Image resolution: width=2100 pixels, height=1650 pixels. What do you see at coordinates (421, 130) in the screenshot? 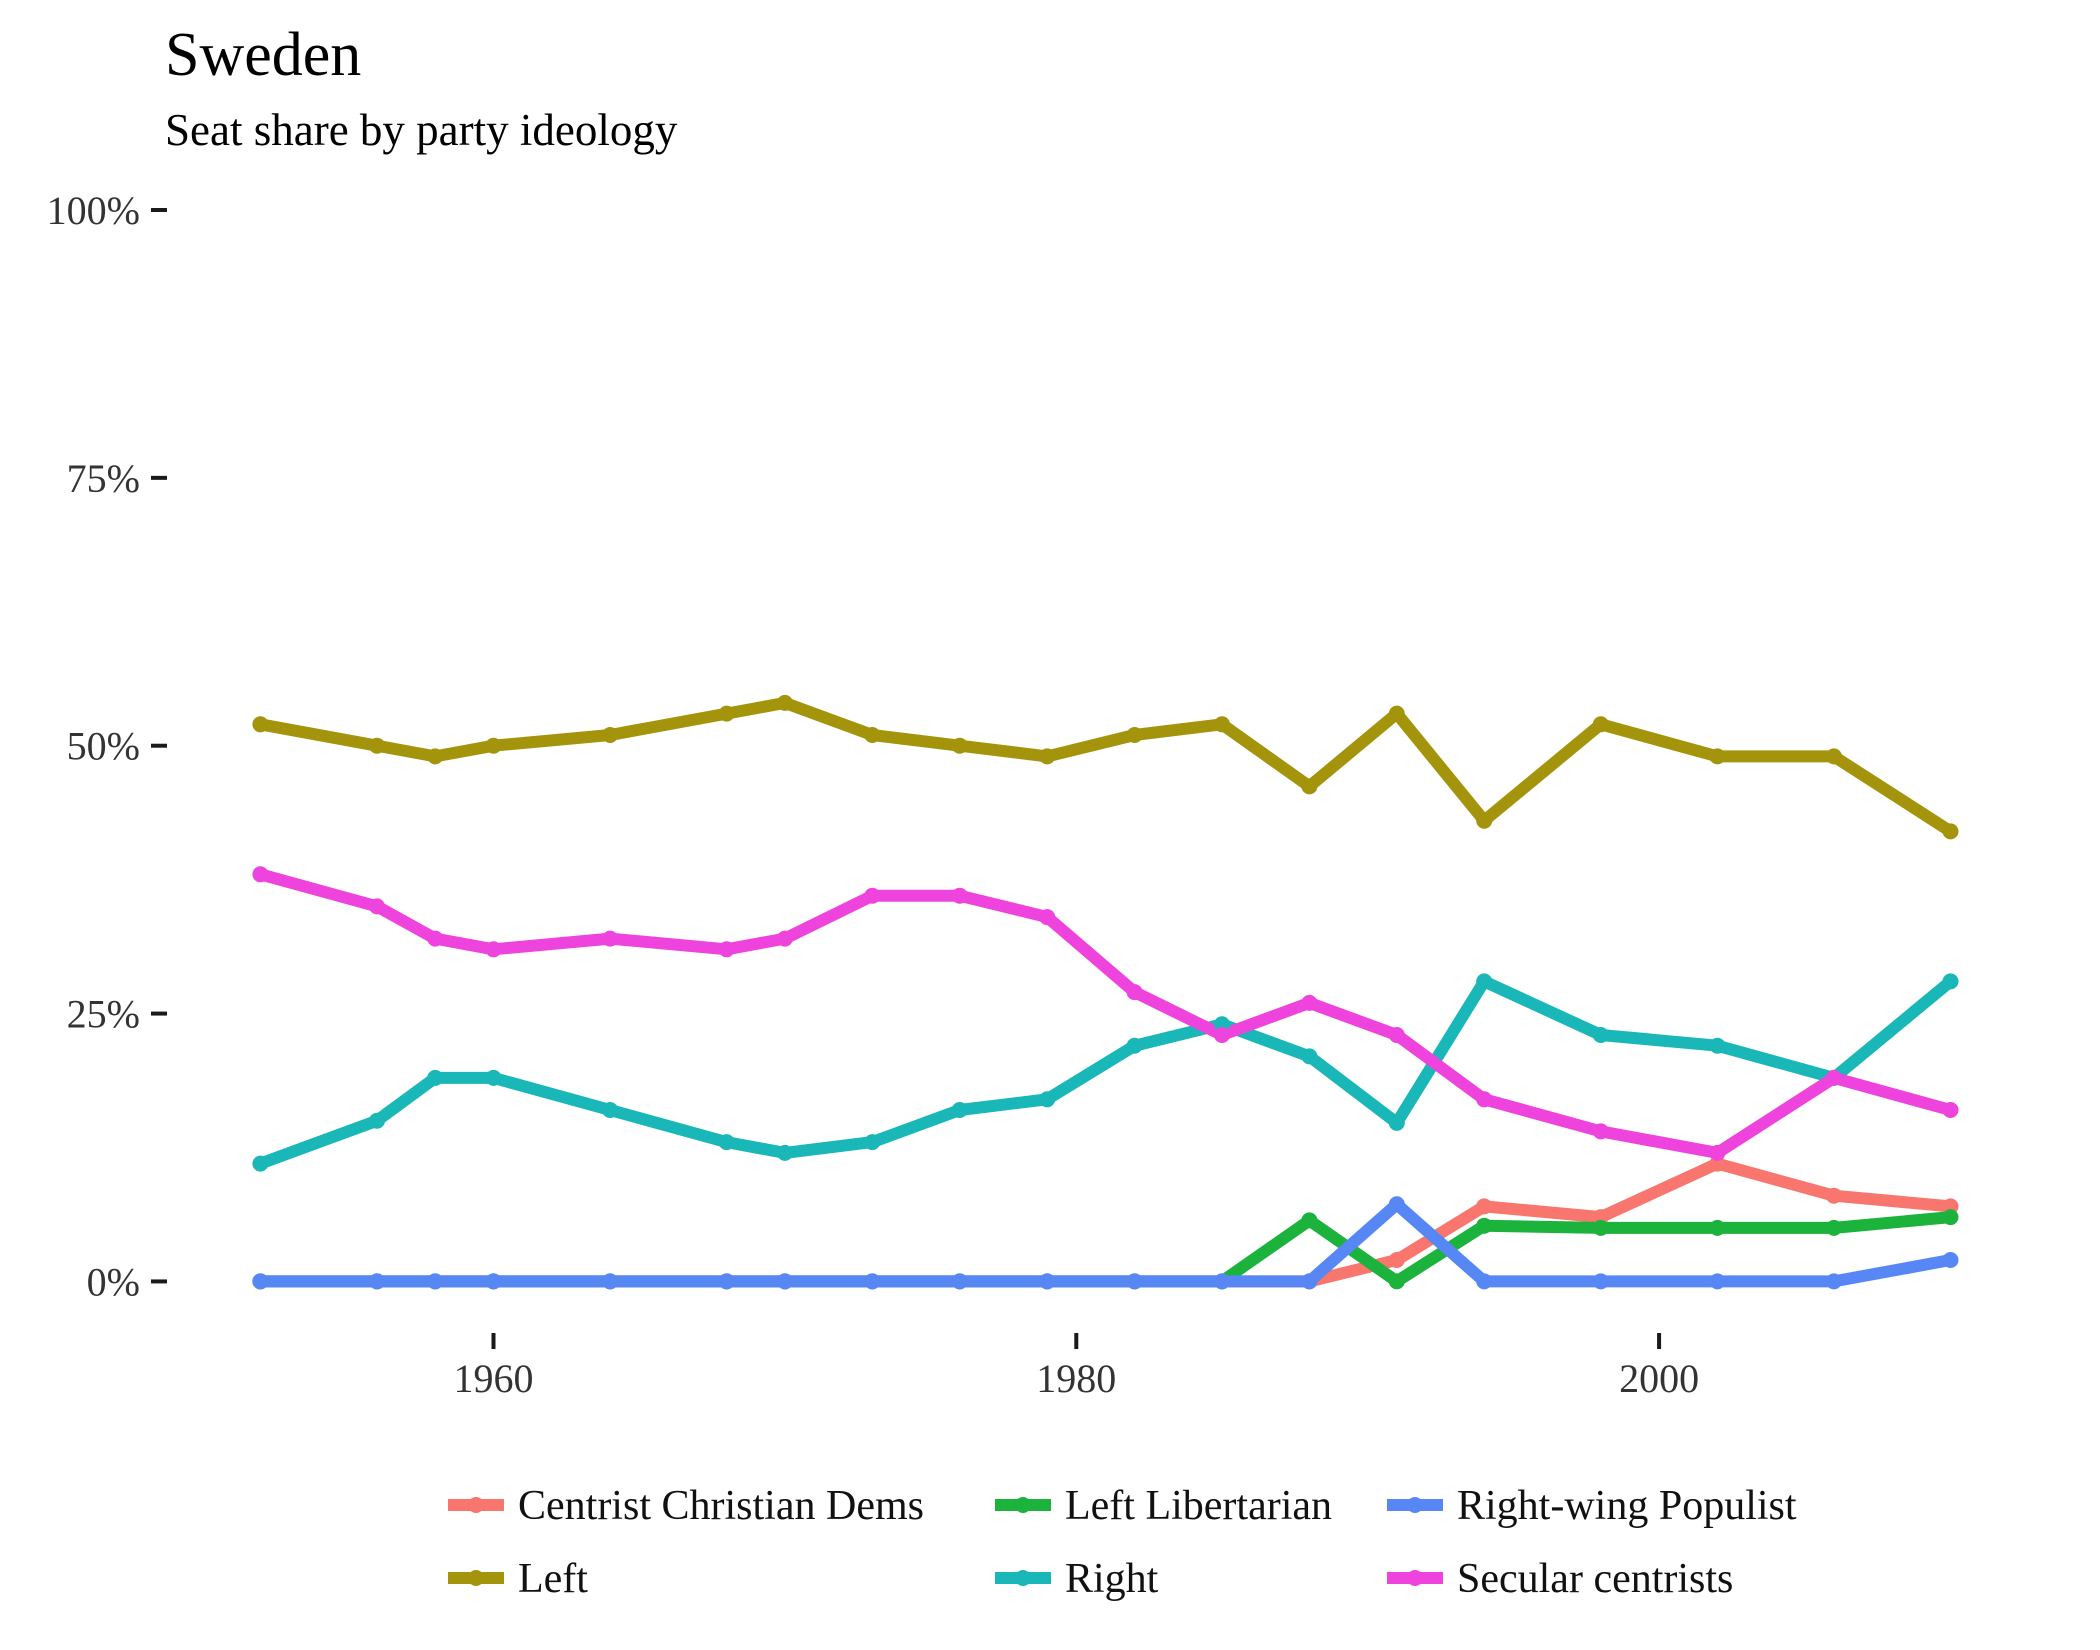
I see `chart-subtitle: Seat share by party ideology` at bounding box center [421, 130].